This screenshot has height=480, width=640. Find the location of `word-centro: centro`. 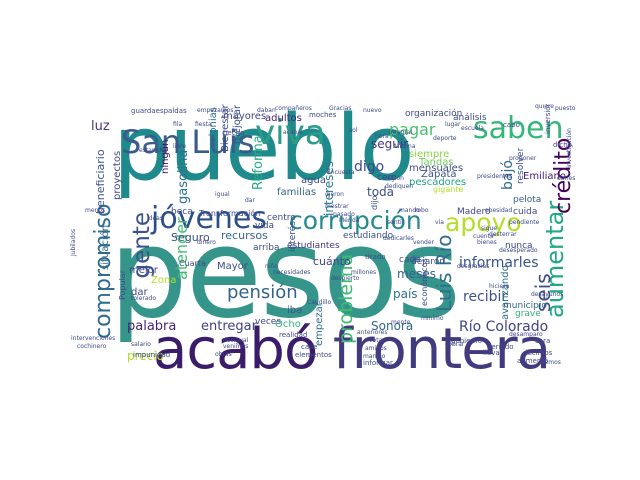

word-centro: centro is located at coordinates (281, 218).